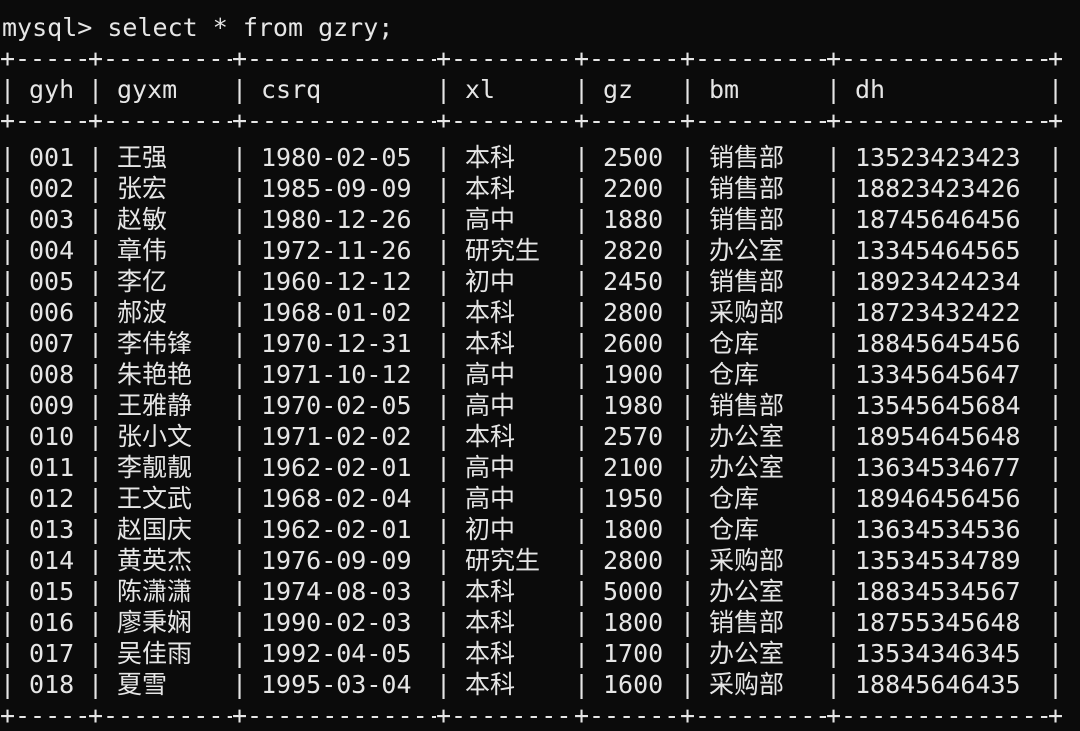  Describe the element at coordinates (336, 343) in the screenshot. I see `cell-csrq: 1970-12-31` at that location.